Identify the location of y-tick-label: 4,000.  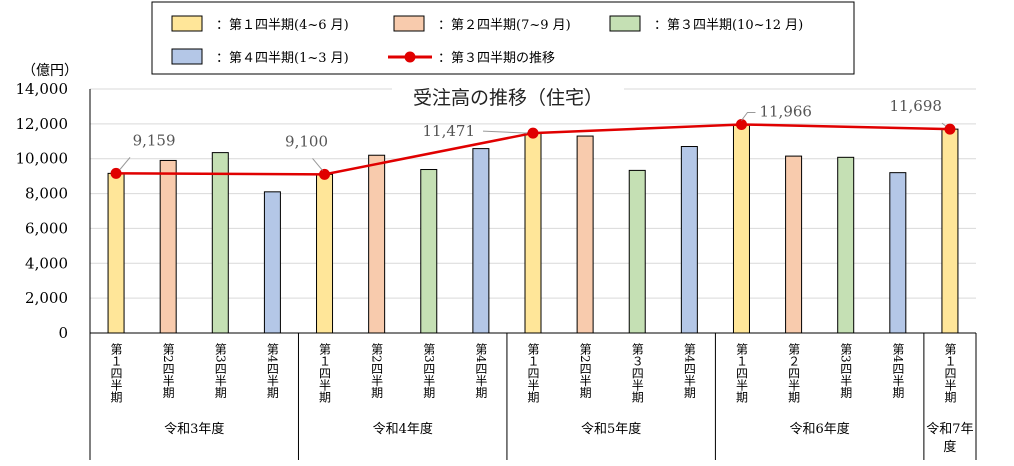
(46, 263).